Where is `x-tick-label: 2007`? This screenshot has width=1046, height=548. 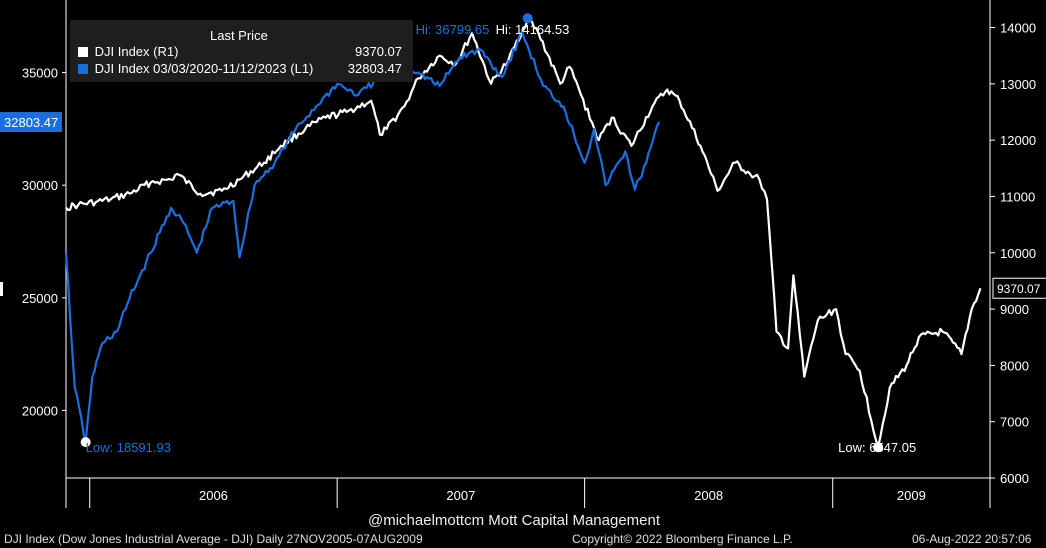
x-tick-label: 2007 is located at coordinates (460, 495).